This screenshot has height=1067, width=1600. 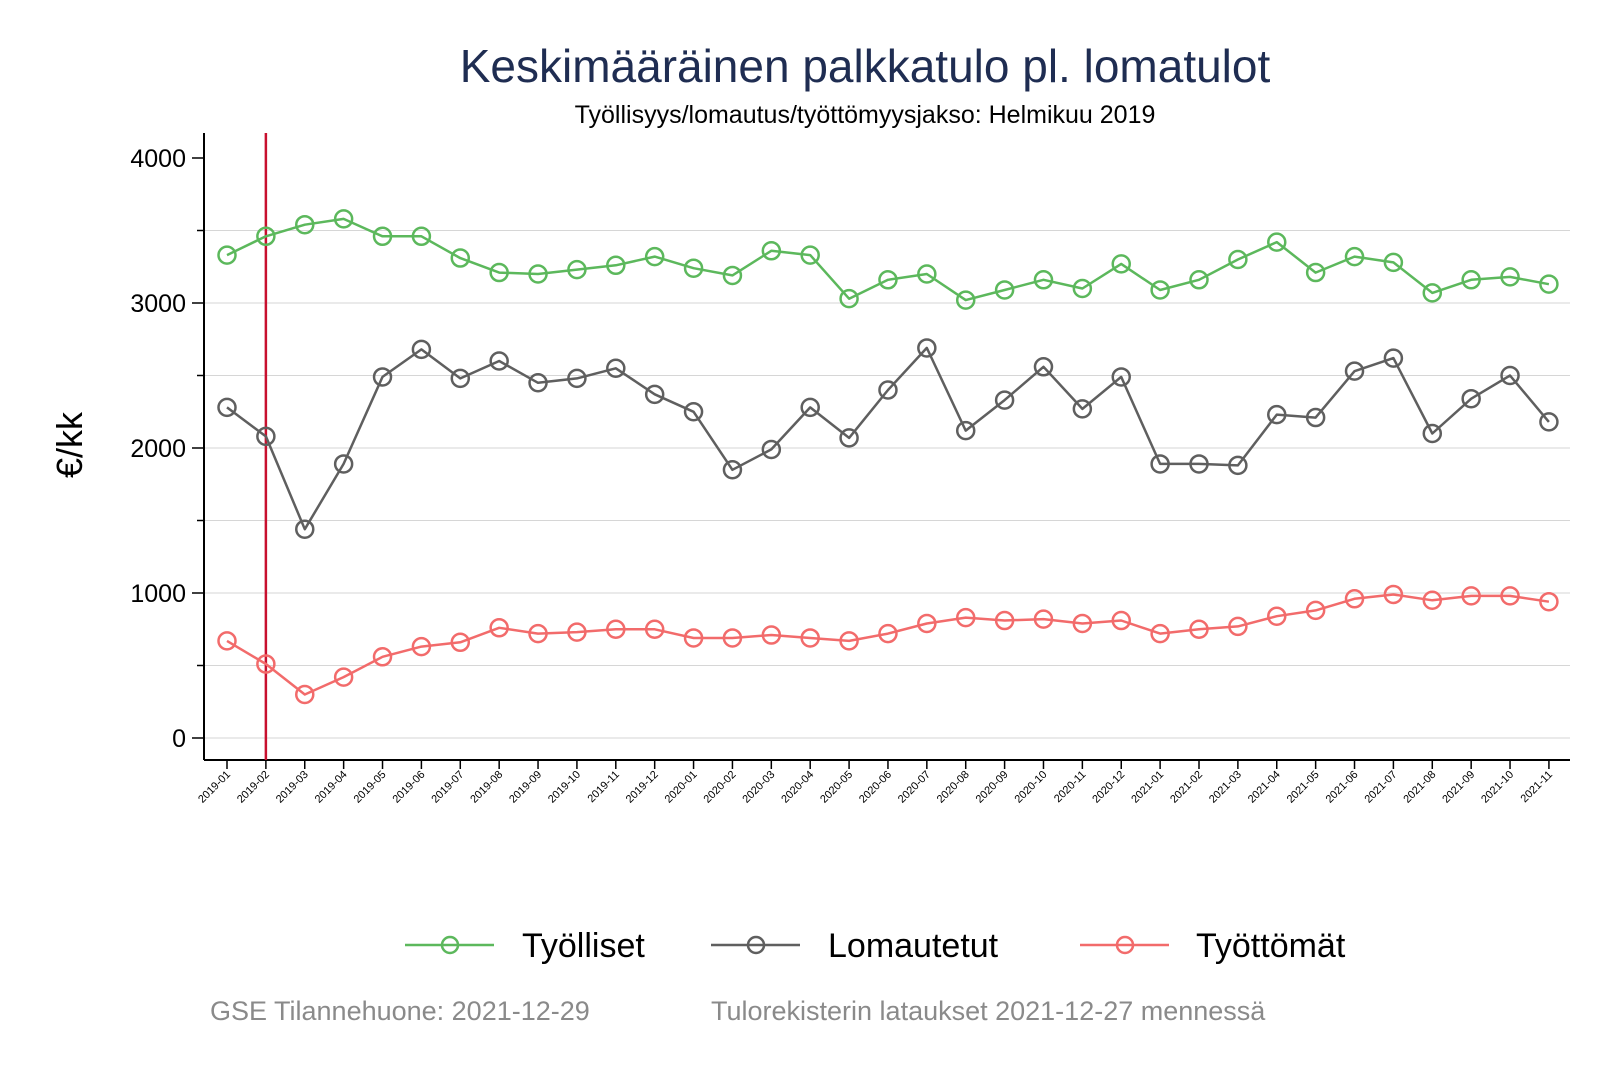 I want to click on x-tick-label: 2021-07, so click(x=1380, y=787).